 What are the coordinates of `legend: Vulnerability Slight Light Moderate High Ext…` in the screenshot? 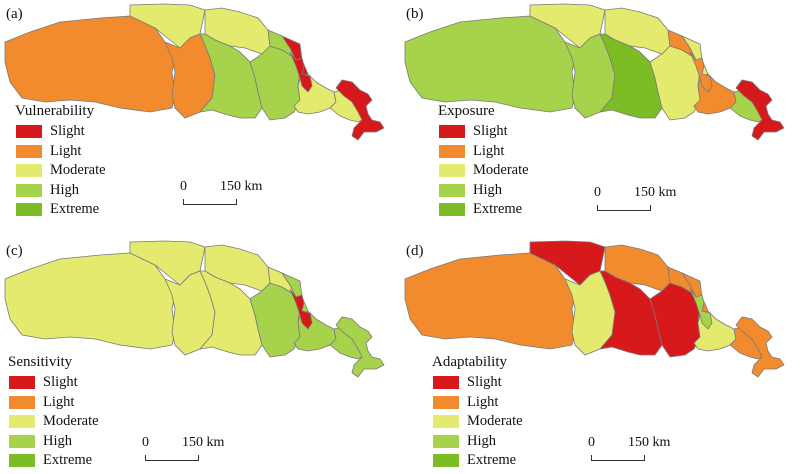 It's located at (60, 161).